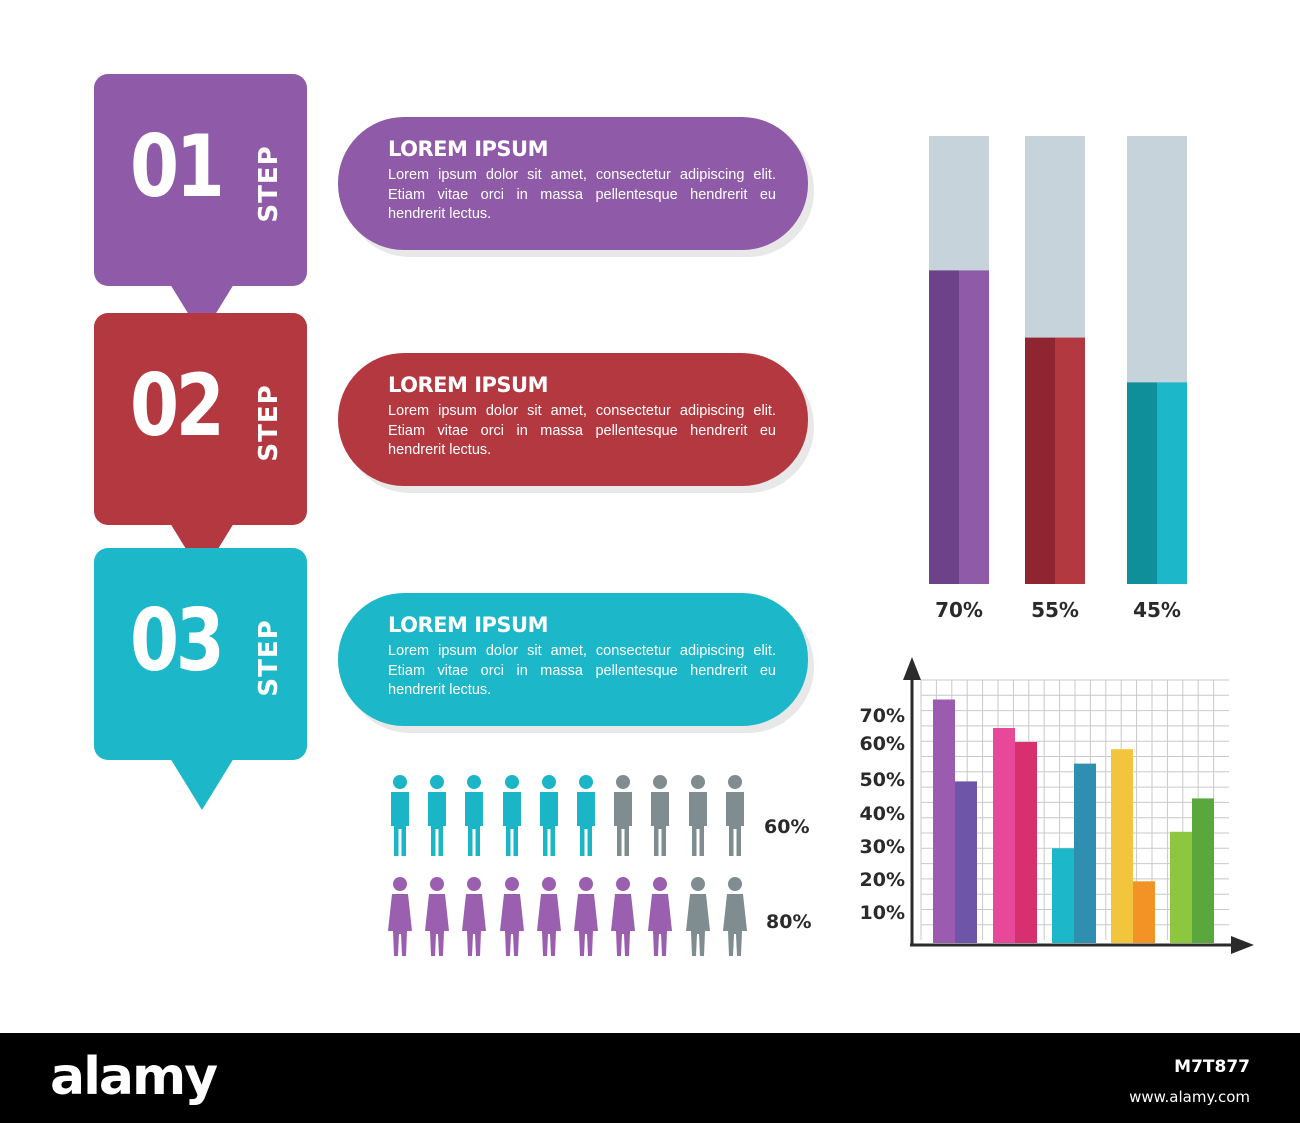 The width and height of the screenshot is (1300, 1123). What do you see at coordinates (959, 610) in the screenshot?
I see `progress-label: 70%` at bounding box center [959, 610].